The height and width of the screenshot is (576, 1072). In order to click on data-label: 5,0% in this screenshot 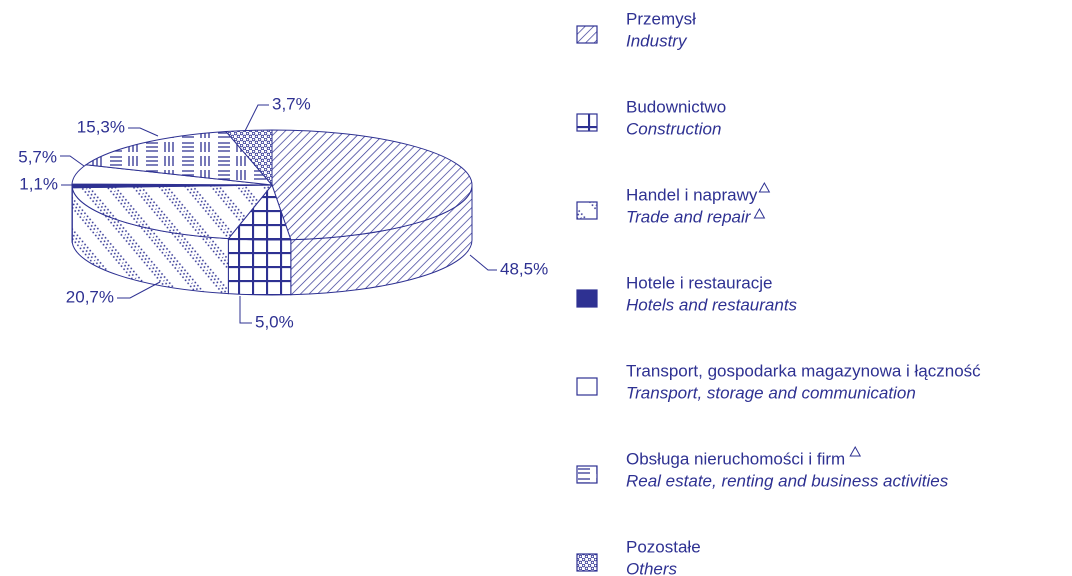, I will do `click(274, 321)`.